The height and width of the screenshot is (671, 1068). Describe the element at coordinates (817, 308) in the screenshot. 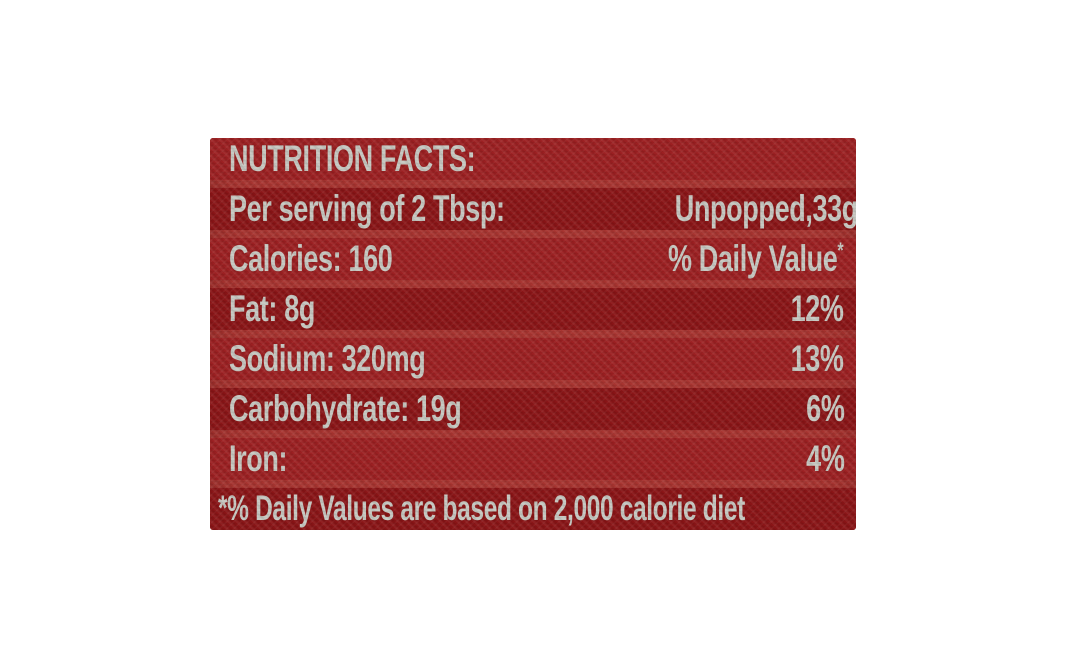

I see `nutrient-value: 12%` at that location.